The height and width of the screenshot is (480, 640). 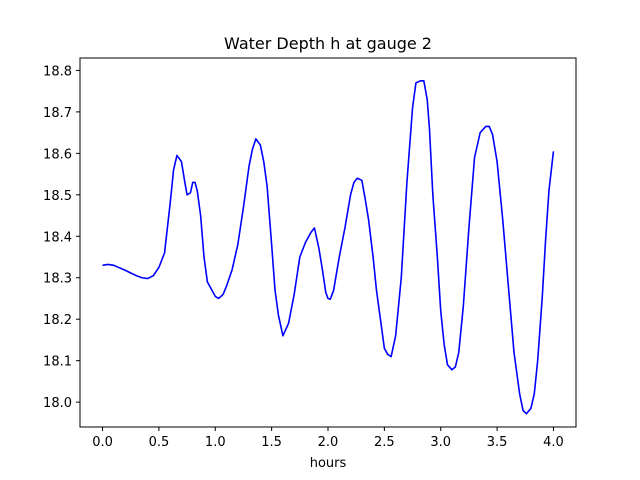 I want to click on x-tick-label: 4.0, so click(x=553, y=442).